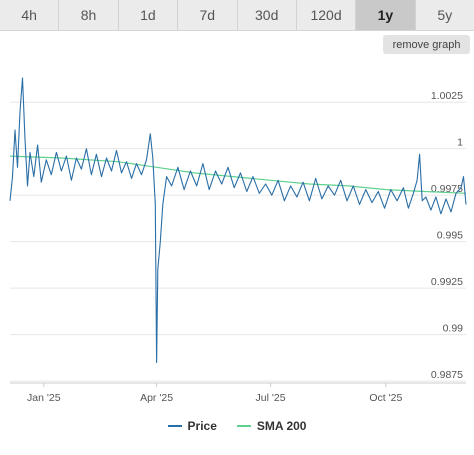 The width and height of the screenshot is (474, 455). What do you see at coordinates (202, 426) in the screenshot?
I see `legend-label: Price` at bounding box center [202, 426].